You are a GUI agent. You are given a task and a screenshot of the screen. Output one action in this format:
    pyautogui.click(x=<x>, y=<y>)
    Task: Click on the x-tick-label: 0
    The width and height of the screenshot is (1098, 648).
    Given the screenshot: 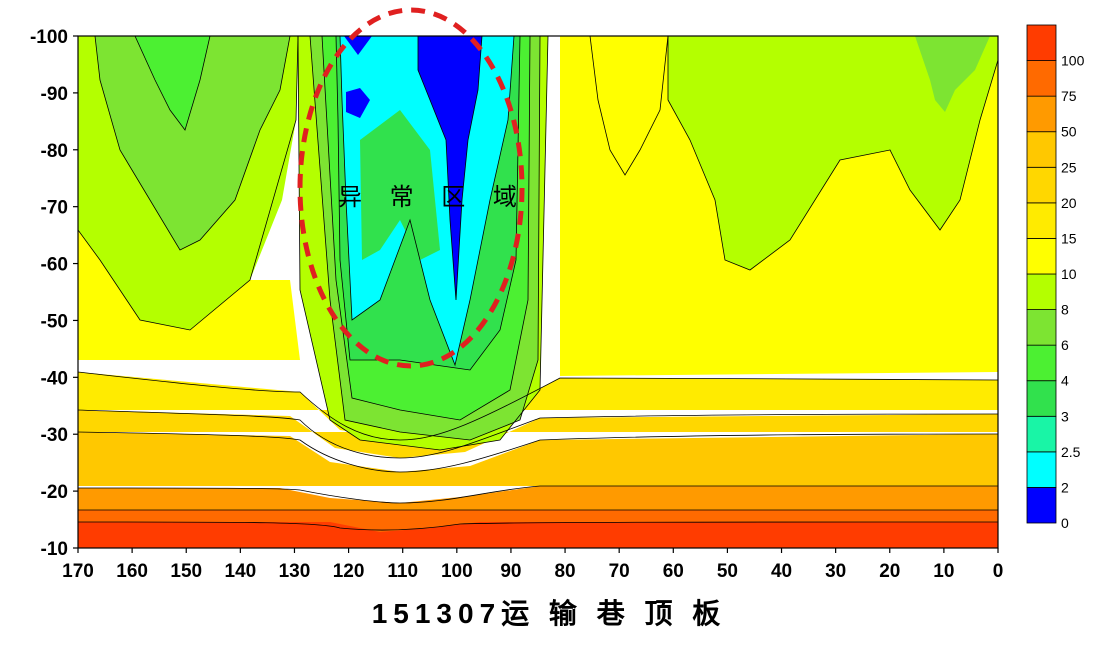 What is the action you would take?
    pyautogui.click(x=998, y=571)
    